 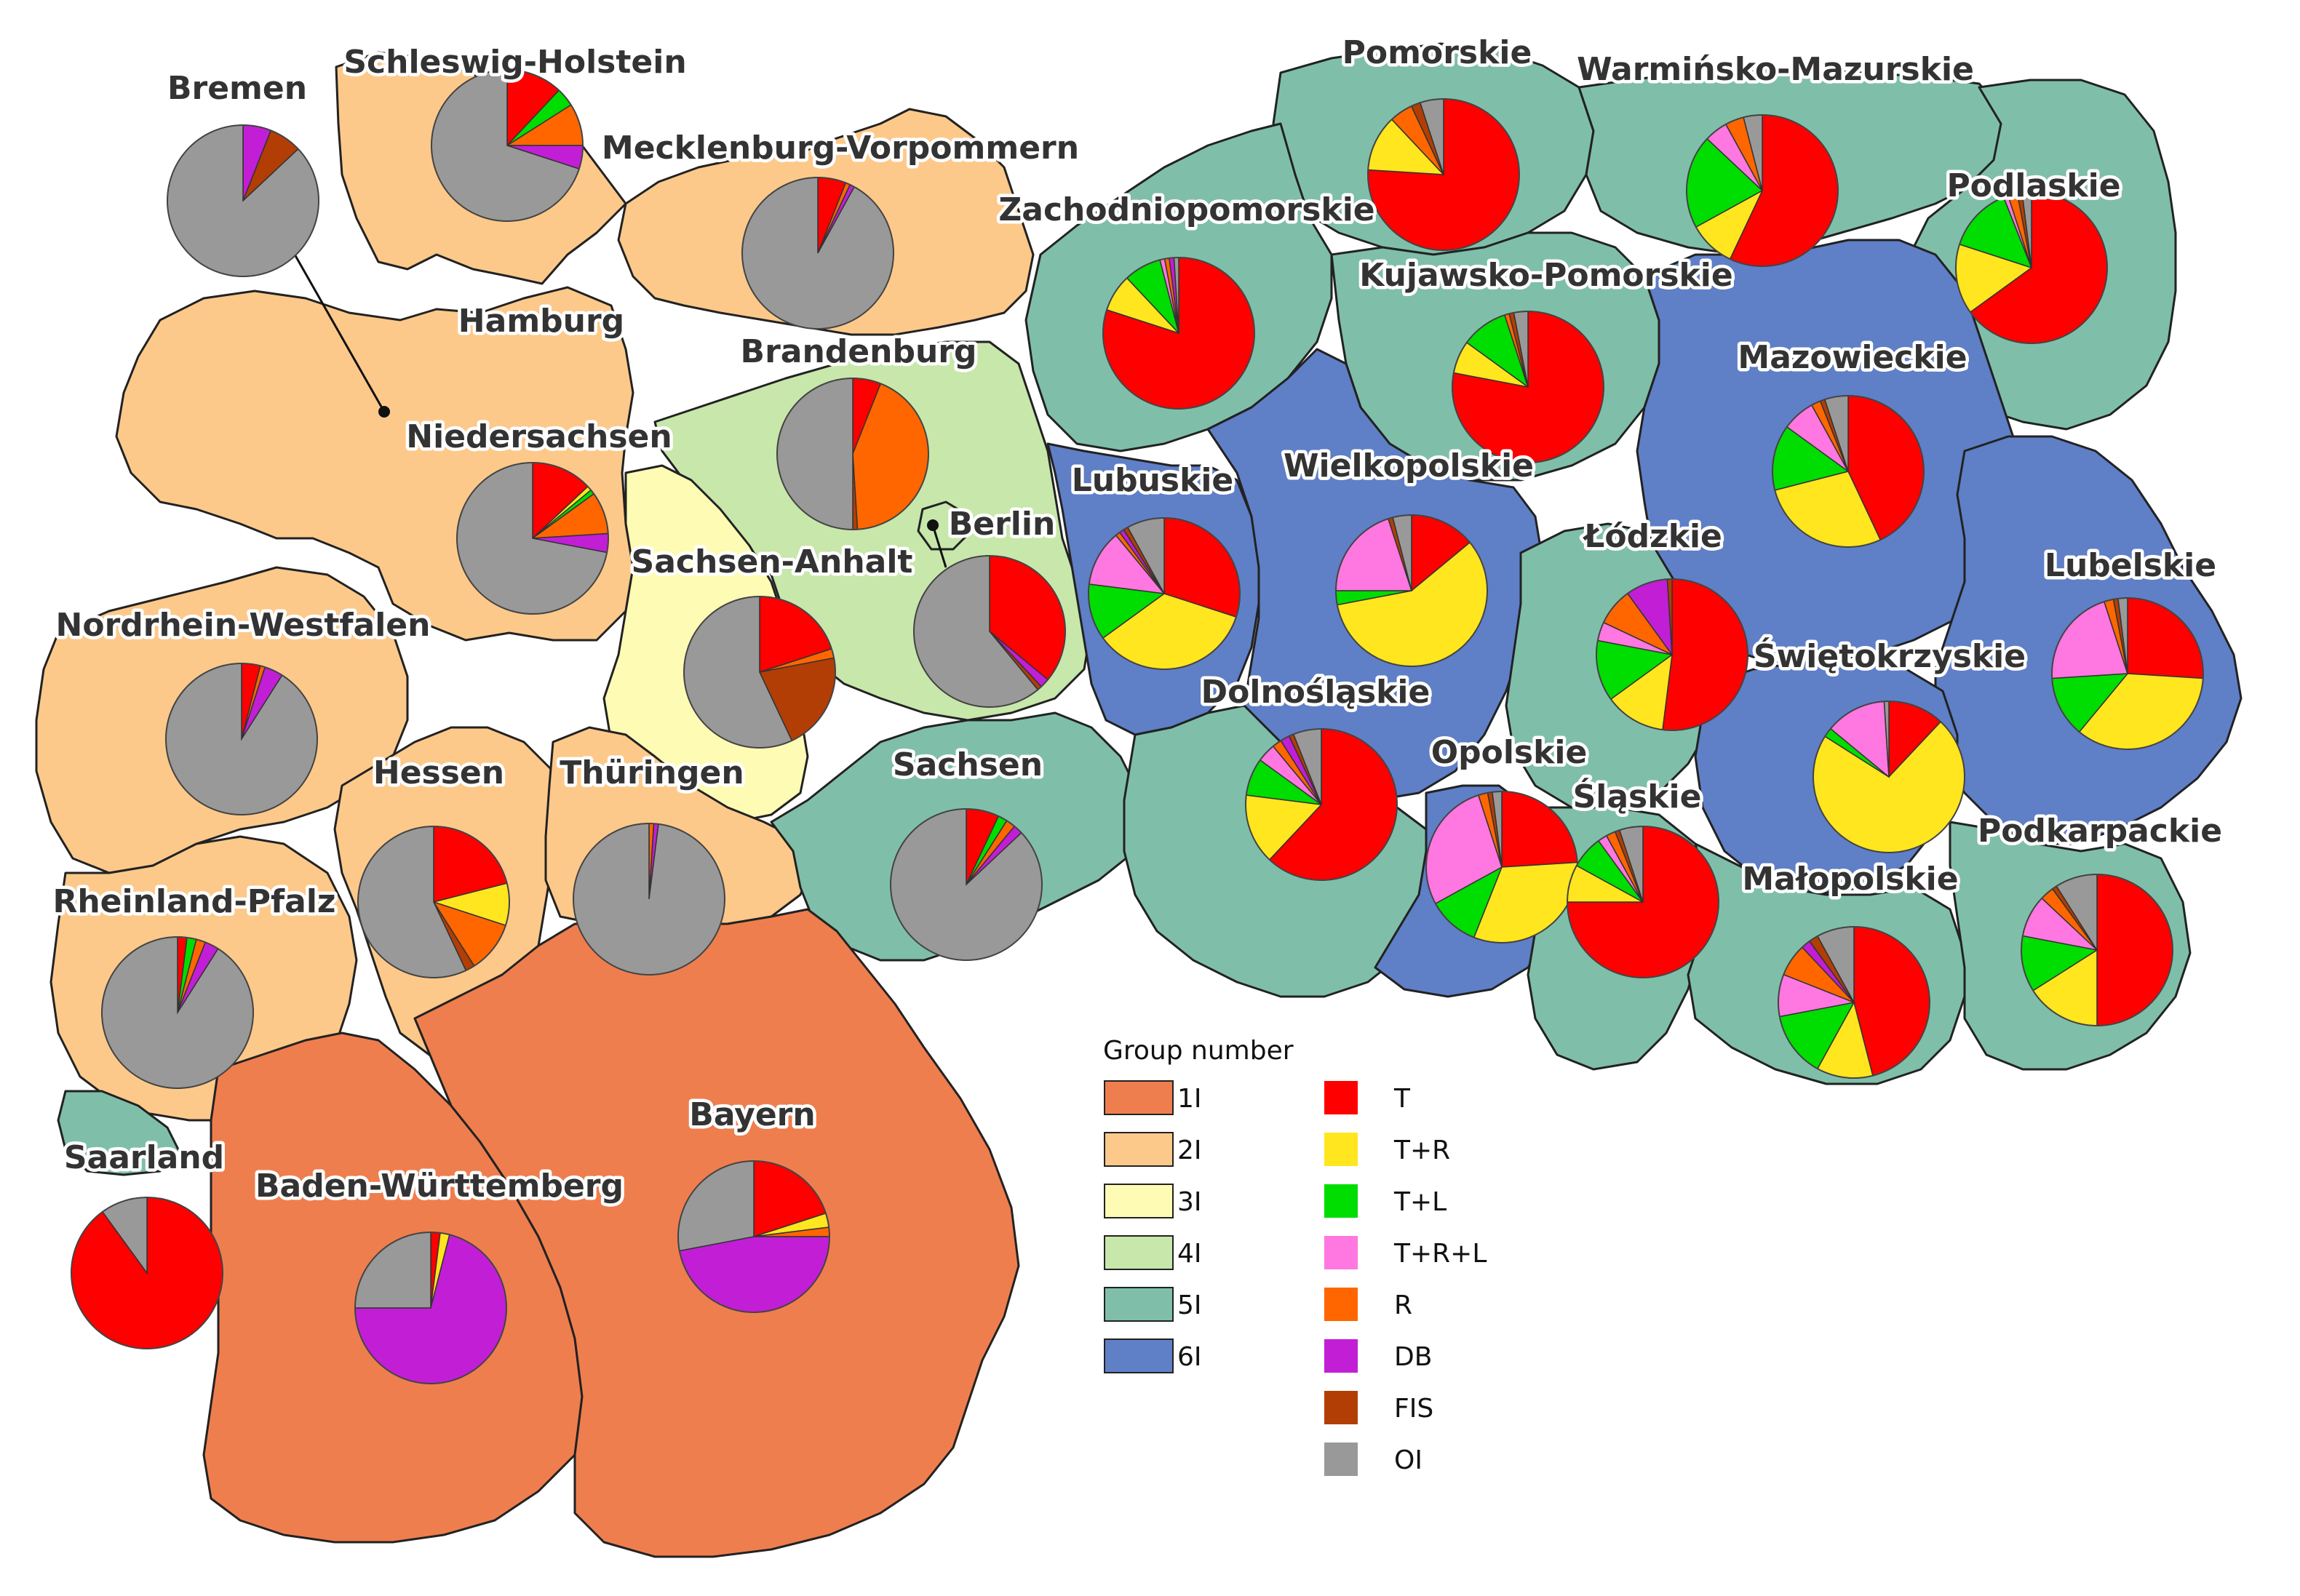 What do you see at coordinates (539, 436) in the screenshot?
I see `label-niedersachsen: Niedersachsen` at bounding box center [539, 436].